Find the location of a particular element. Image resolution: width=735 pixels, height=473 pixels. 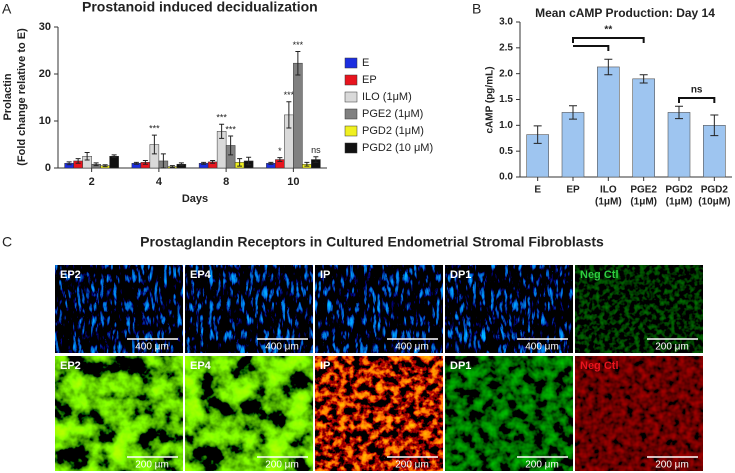

x-tick-label: 10 is located at coordinates (293, 182).